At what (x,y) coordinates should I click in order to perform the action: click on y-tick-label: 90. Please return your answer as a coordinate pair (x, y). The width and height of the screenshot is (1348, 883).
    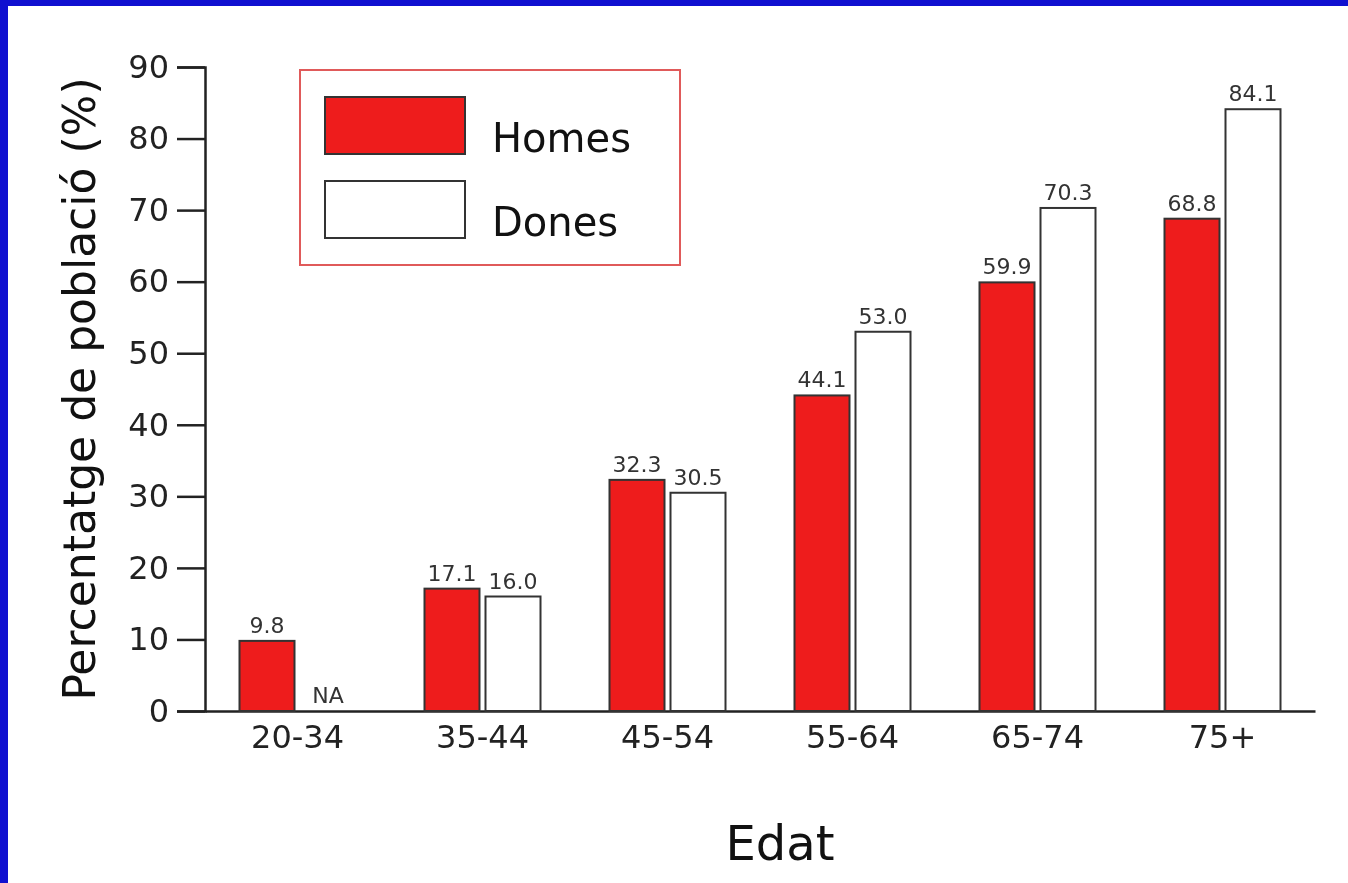
    Looking at the image, I should click on (148, 66).